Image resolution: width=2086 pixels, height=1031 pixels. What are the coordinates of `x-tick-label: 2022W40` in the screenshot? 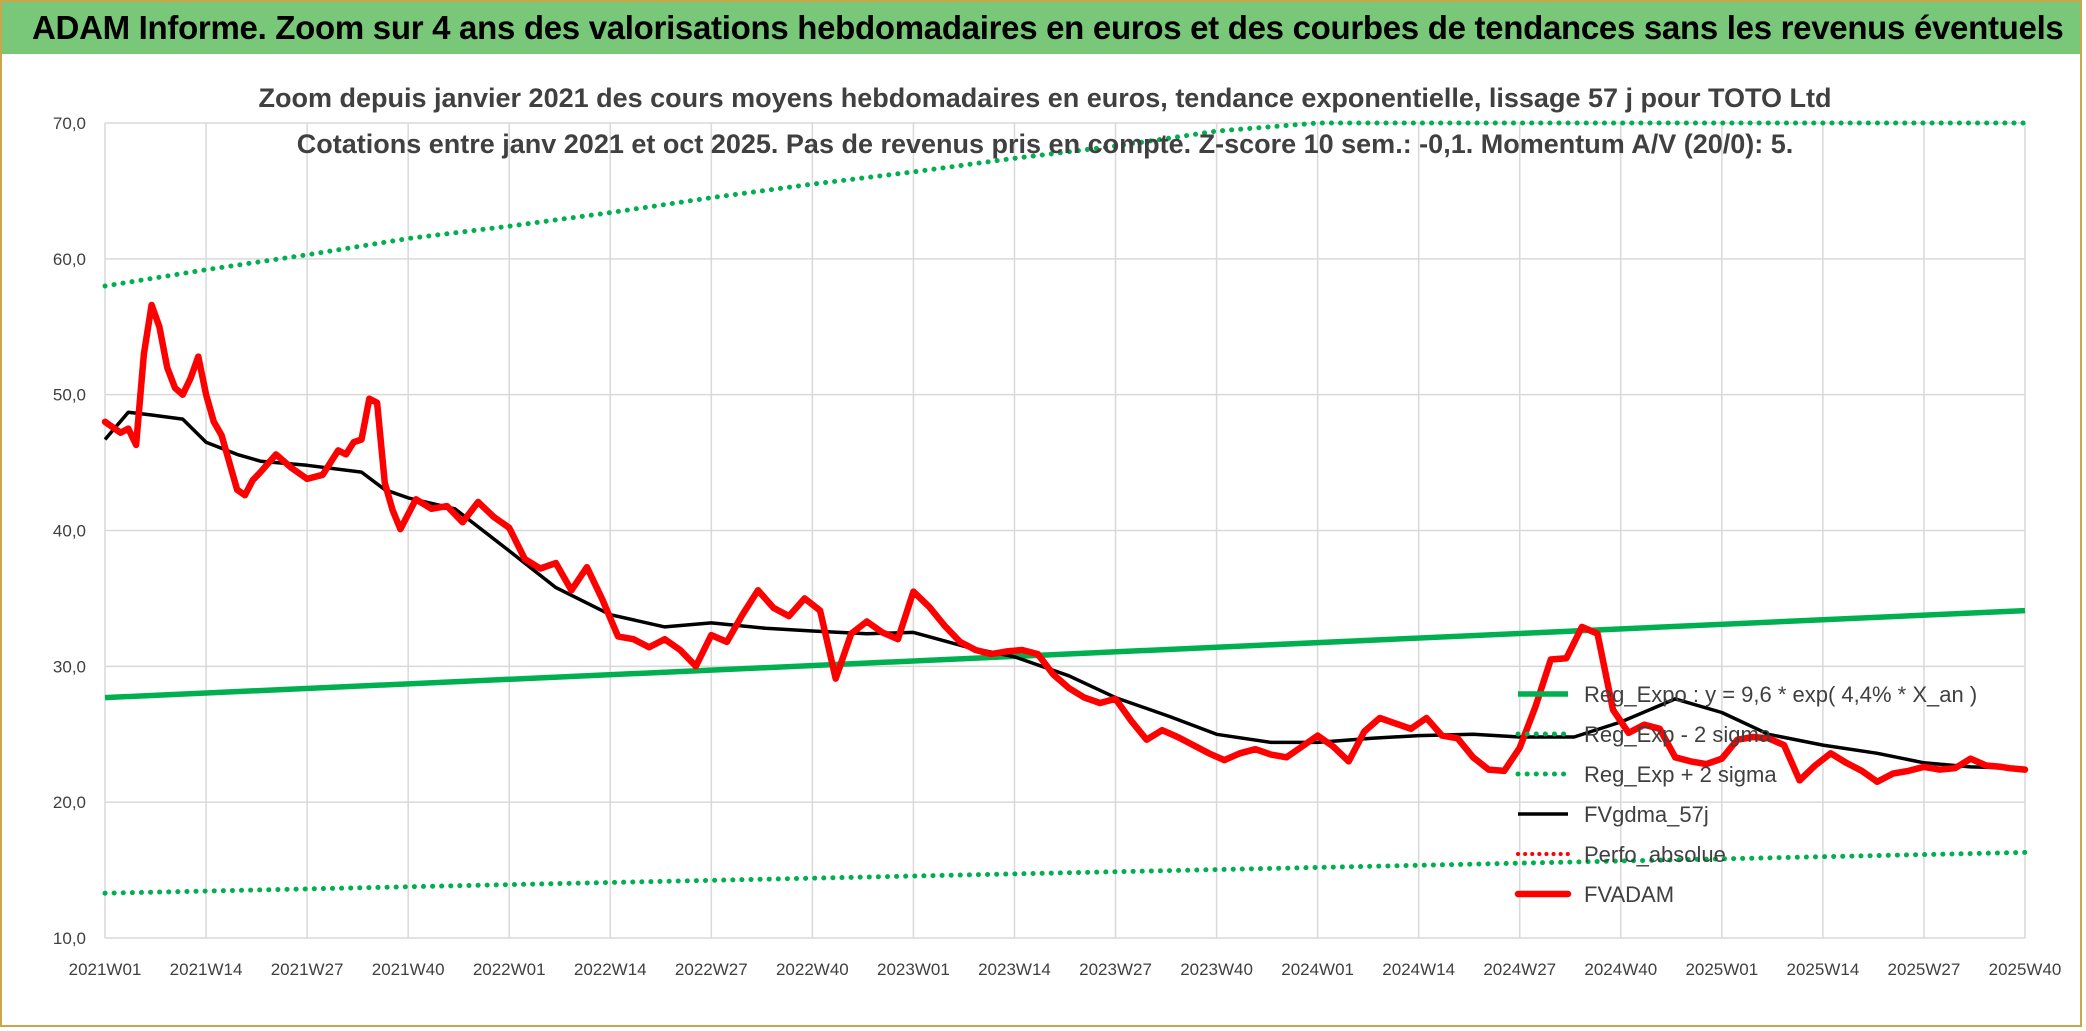 It's located at (812, 969).